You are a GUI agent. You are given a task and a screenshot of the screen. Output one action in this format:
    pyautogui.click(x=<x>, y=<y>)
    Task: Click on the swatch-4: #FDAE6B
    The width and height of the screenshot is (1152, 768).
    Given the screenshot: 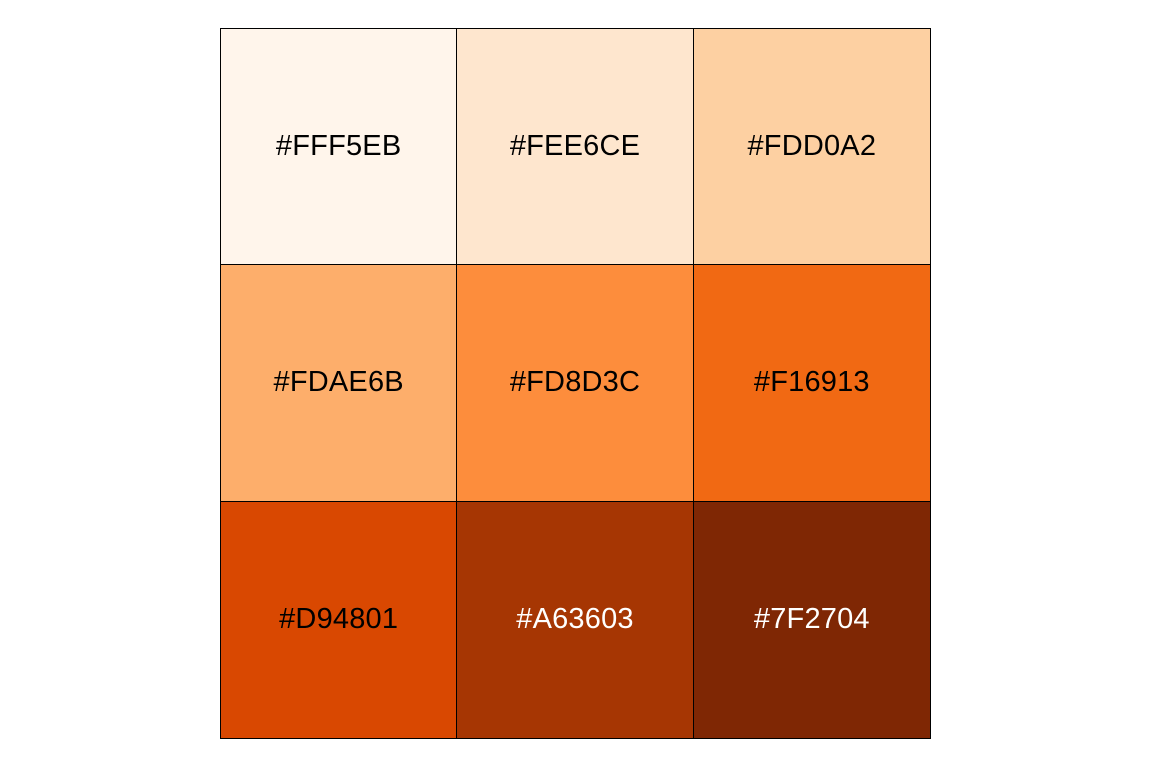 What is the action you would take?
    pyautogui.click(x=339, y=383)
    